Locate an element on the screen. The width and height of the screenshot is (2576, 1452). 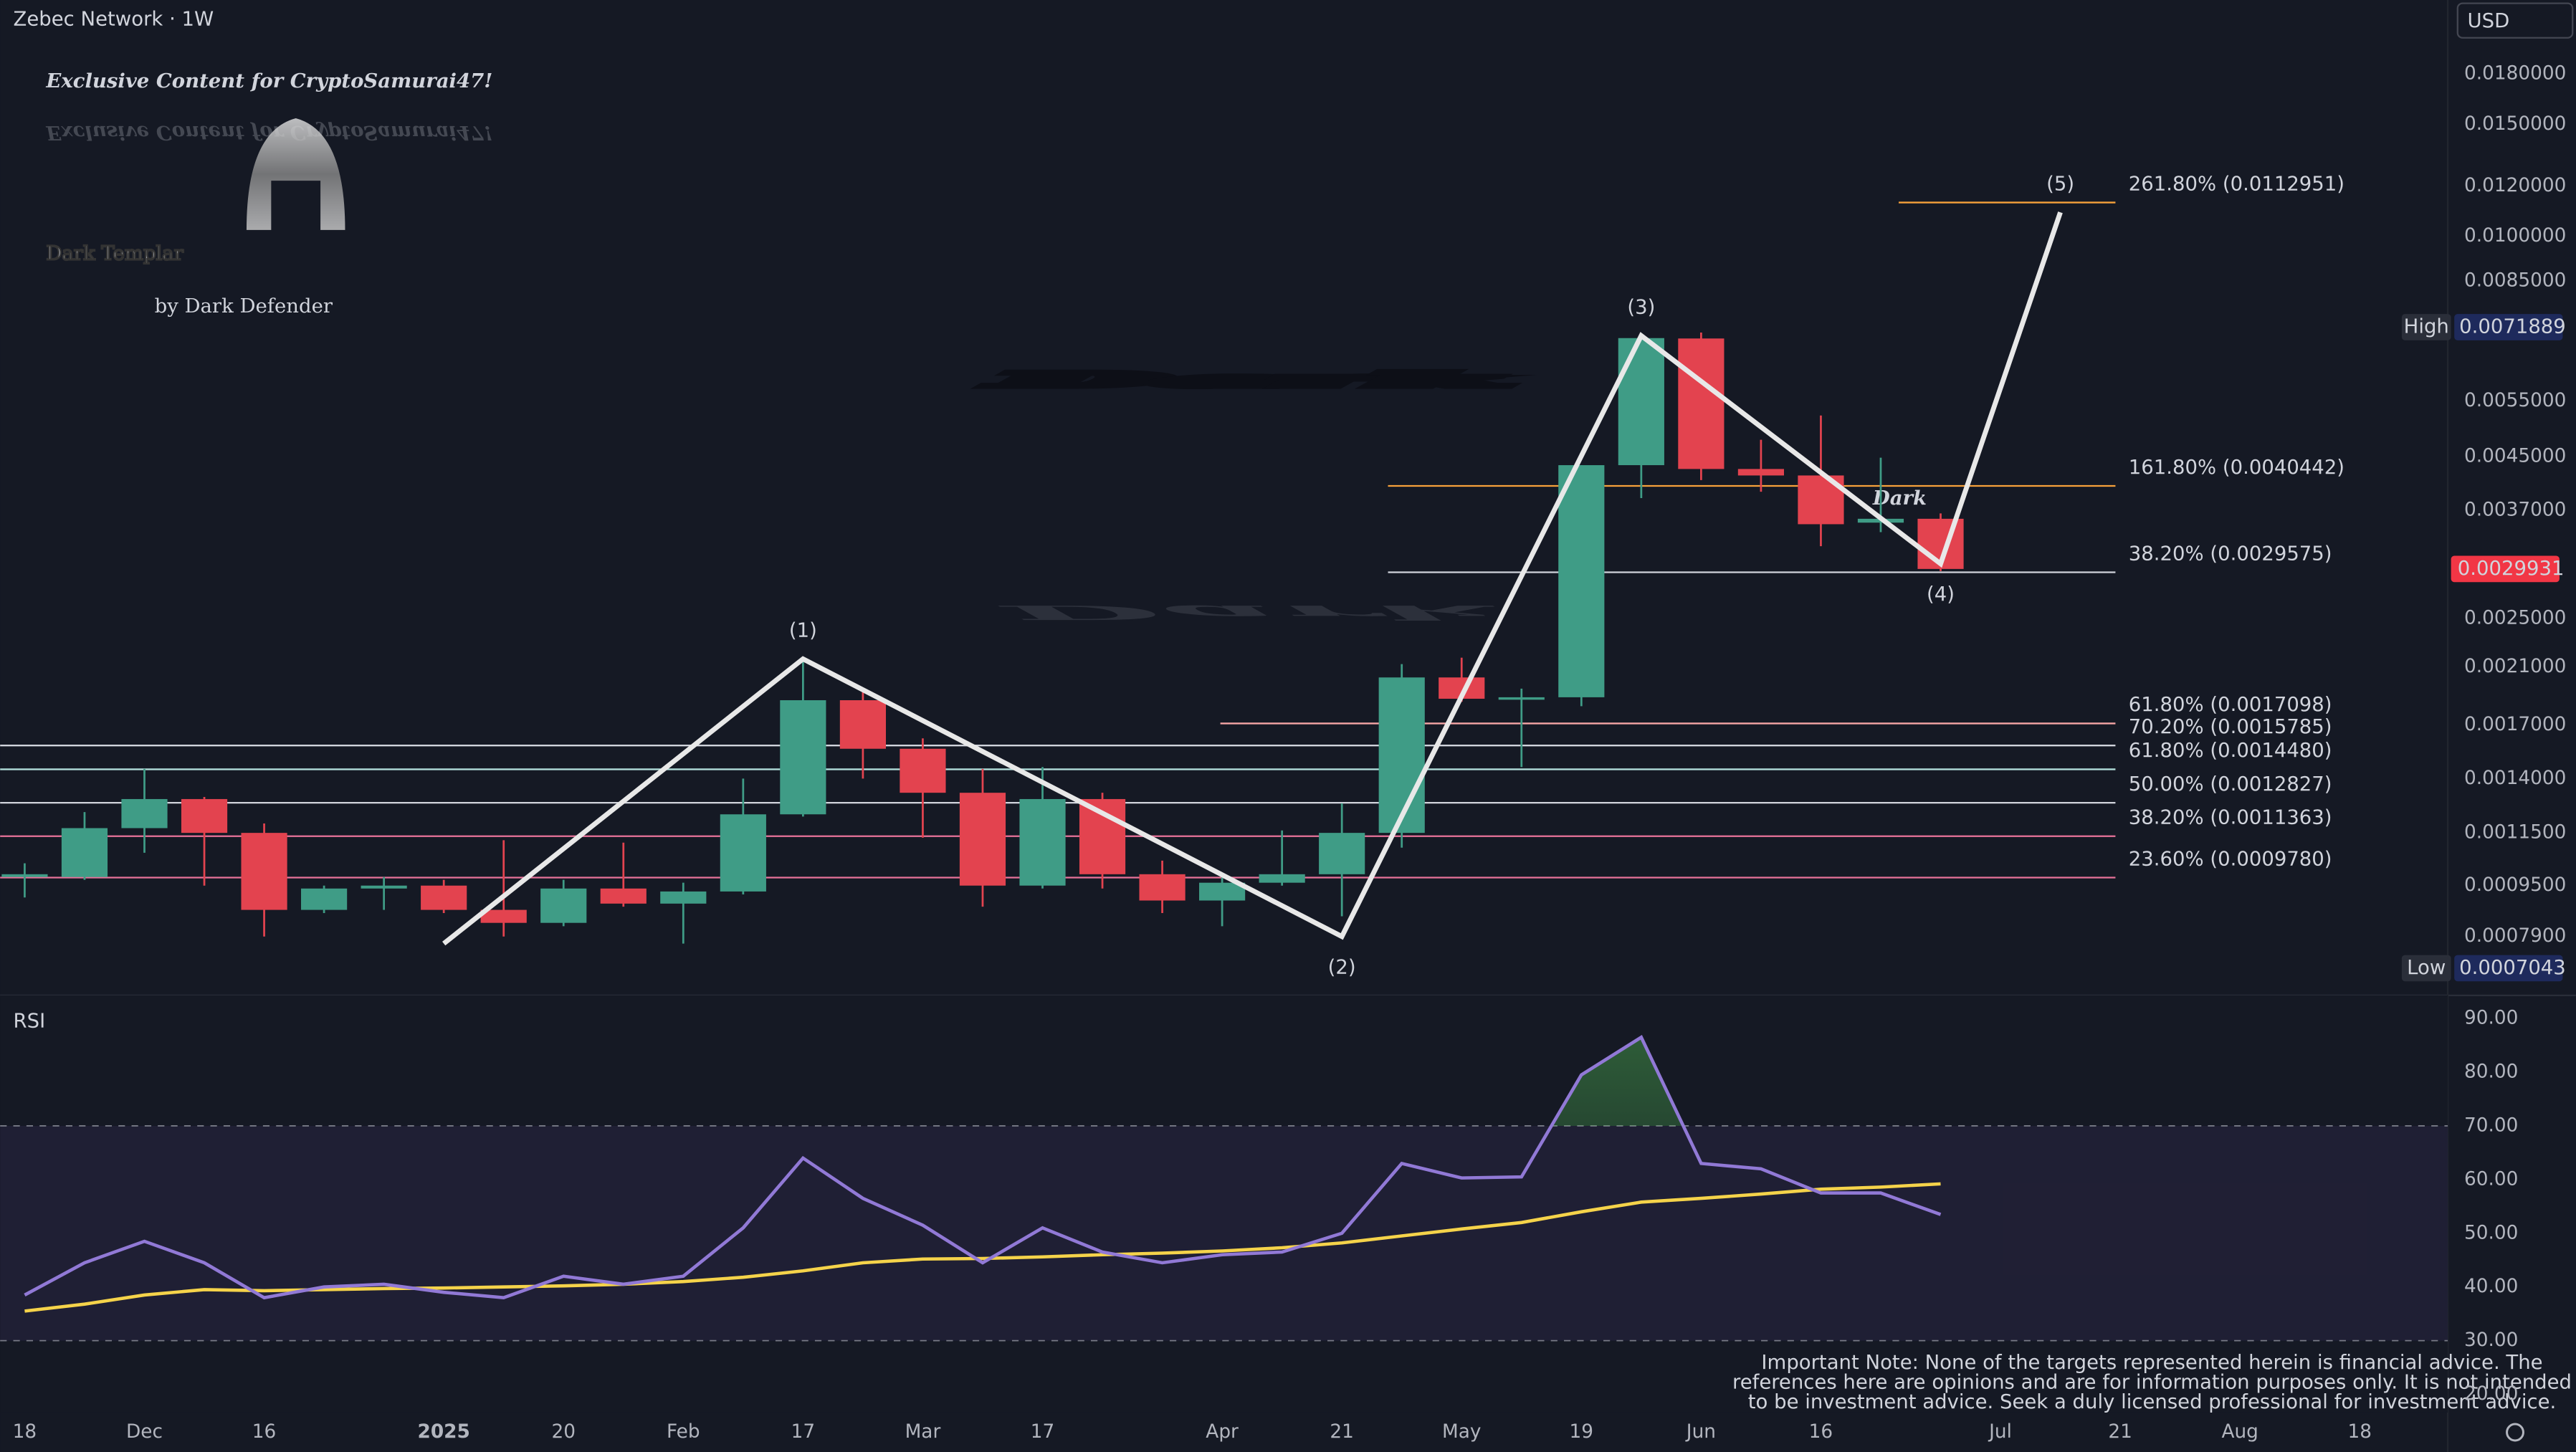
x-tick-label: Dec is located at coordinates (144, 1432).